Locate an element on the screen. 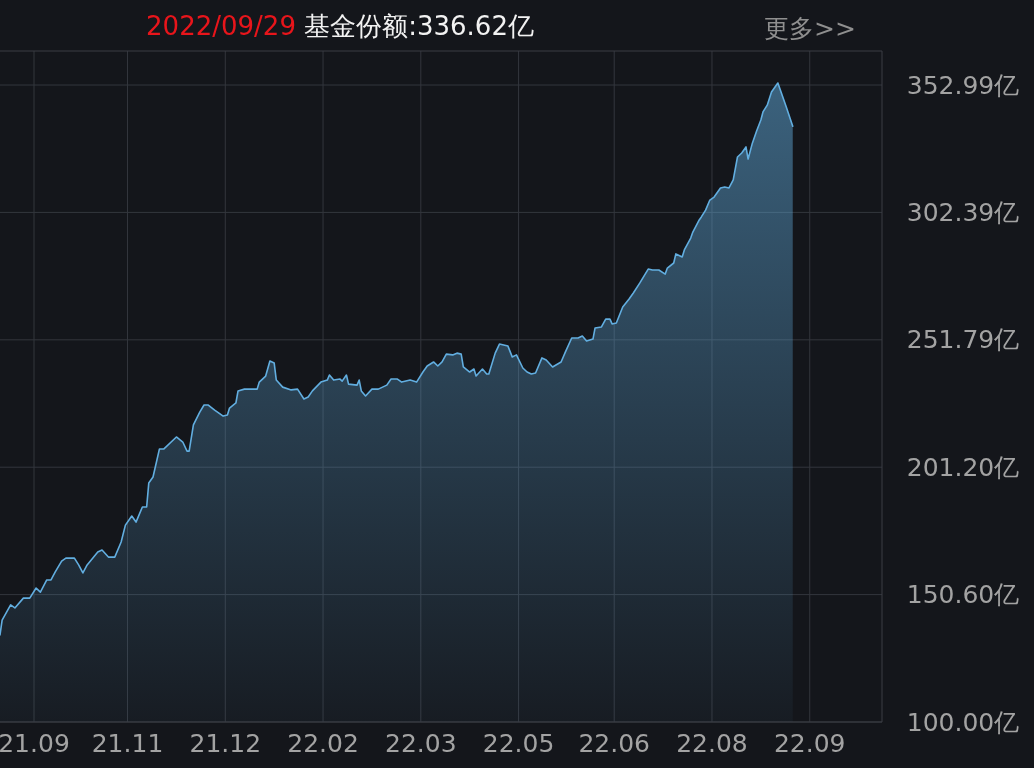 This screenshot has width=1034, height=768. y-tick-label: 150.60亿 is located at coordinates (963, 595).